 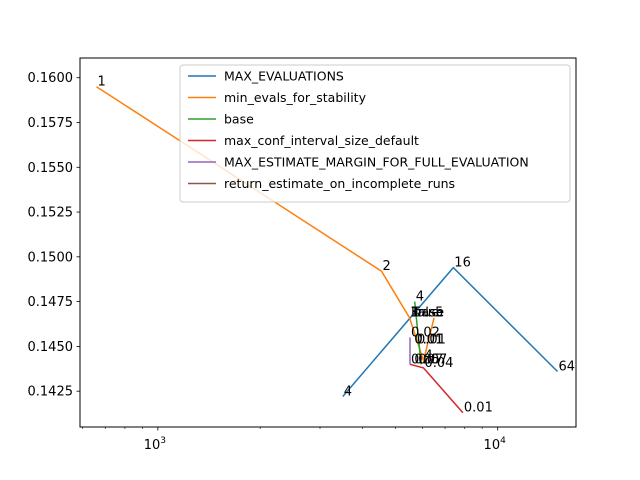 I want to click on y-tick-label: 0.1450, so click(x=51, y=347).